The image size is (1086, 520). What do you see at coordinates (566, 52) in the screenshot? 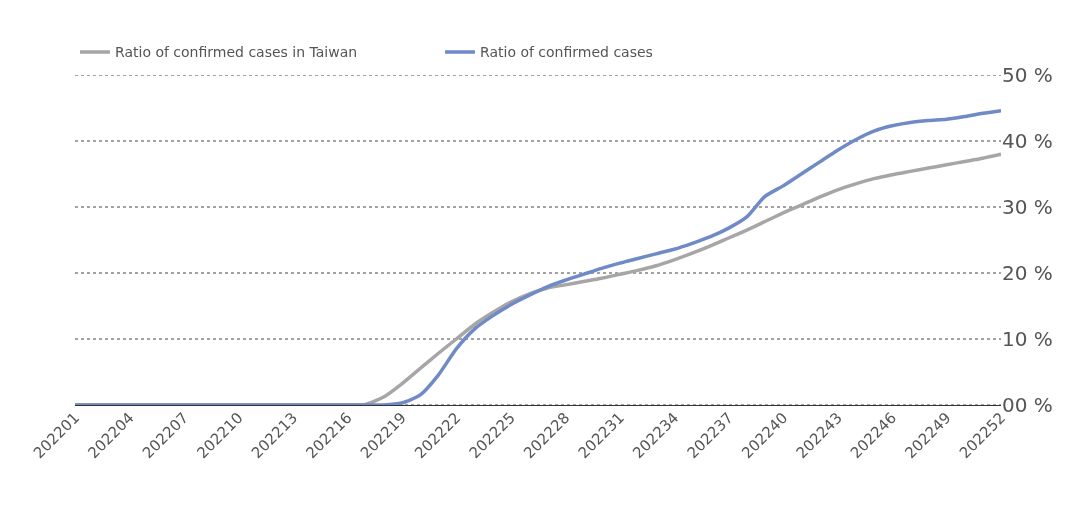
I see `legend-label: Ratio of confirmed cases` at bounding box center [566, 52].